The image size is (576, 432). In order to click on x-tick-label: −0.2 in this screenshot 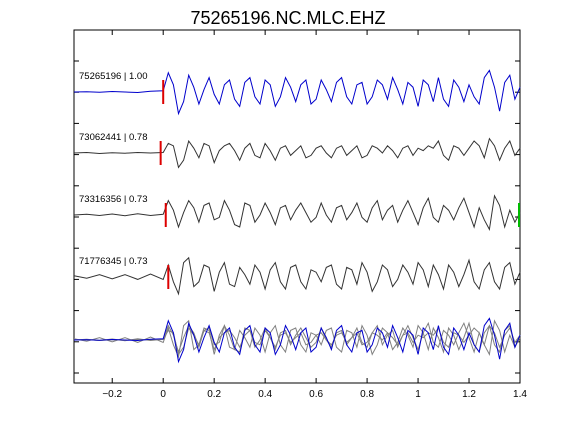, I will do `click(112, 394)`.